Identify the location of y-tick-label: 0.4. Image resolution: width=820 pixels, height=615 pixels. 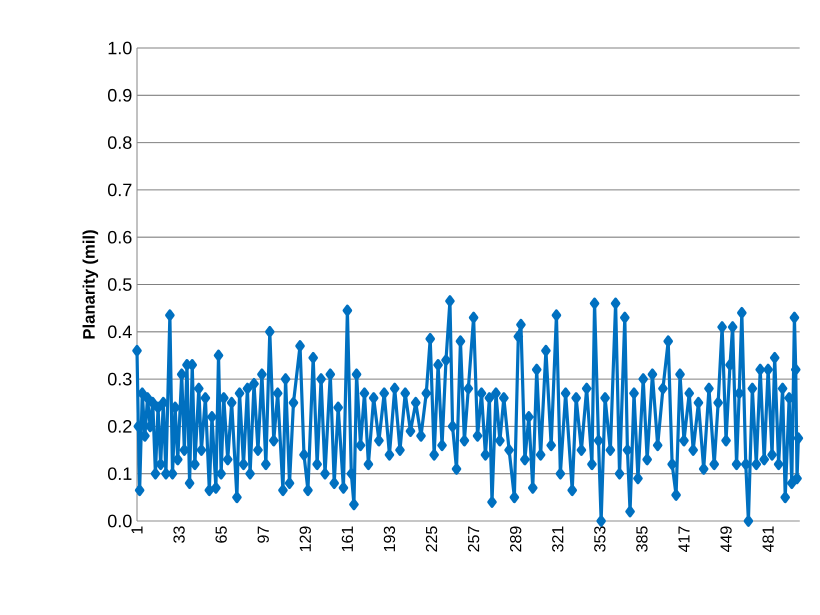
(120, 331).